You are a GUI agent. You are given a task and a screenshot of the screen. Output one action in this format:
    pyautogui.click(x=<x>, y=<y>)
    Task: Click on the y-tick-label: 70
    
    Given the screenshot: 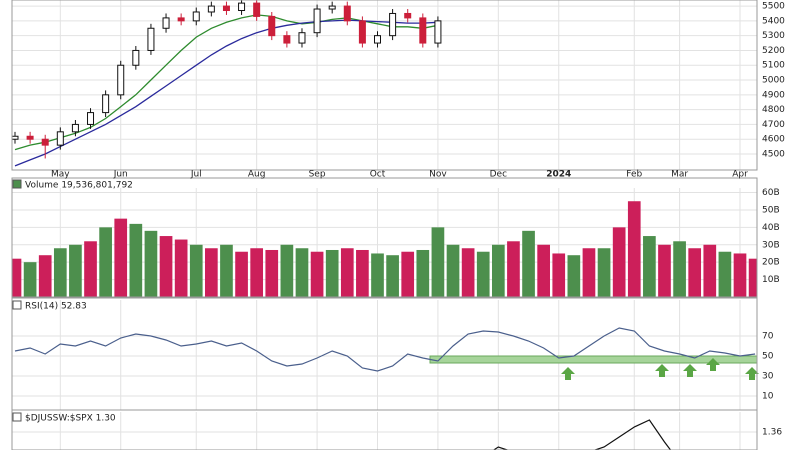 What is the action you would take?
    pyautogui.click(x=768, y=337)
    